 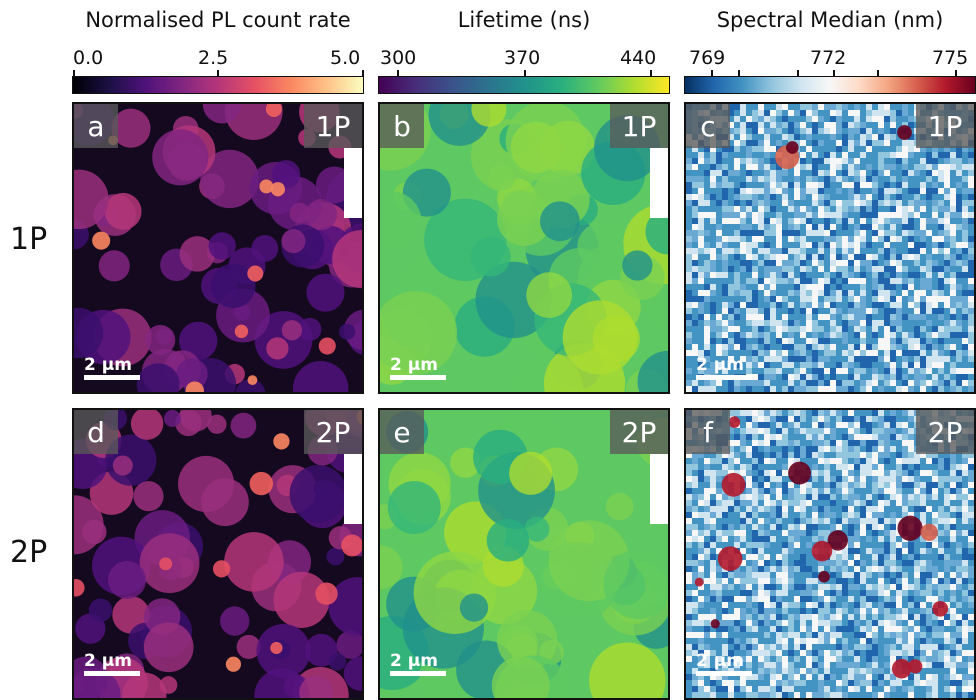 I want to click on pl-map-2p, so click(x=218, y=554).